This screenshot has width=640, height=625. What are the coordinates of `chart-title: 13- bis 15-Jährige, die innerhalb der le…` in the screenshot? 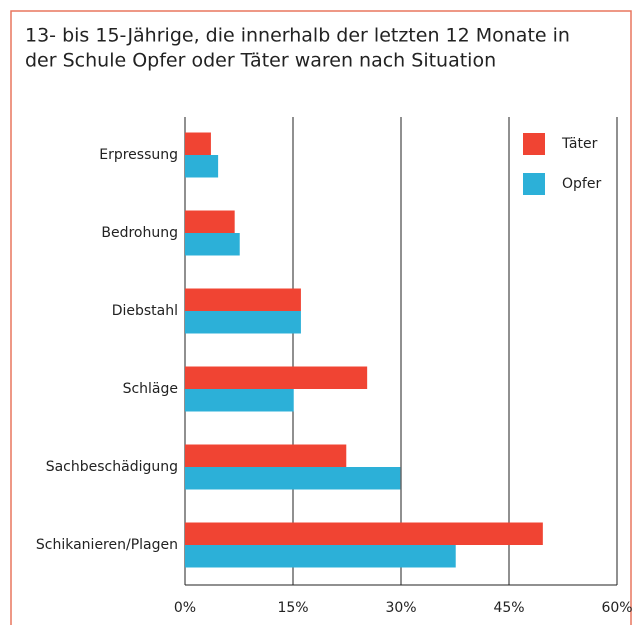 It's located at (297, 36).